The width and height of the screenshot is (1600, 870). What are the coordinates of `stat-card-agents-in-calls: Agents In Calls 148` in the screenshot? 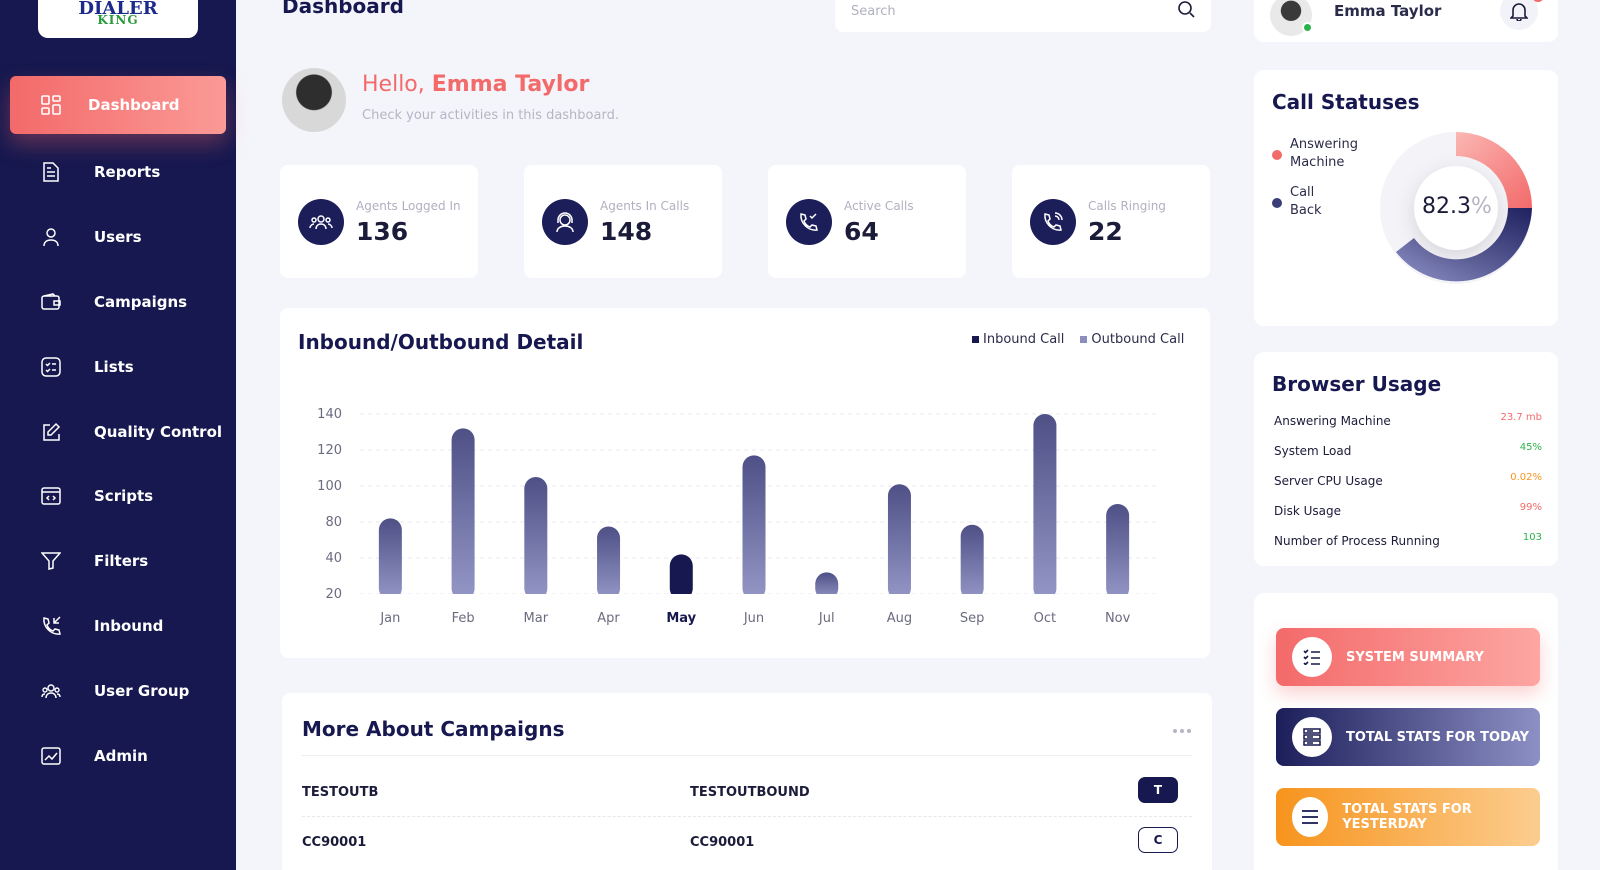 It's located at (623, 221).